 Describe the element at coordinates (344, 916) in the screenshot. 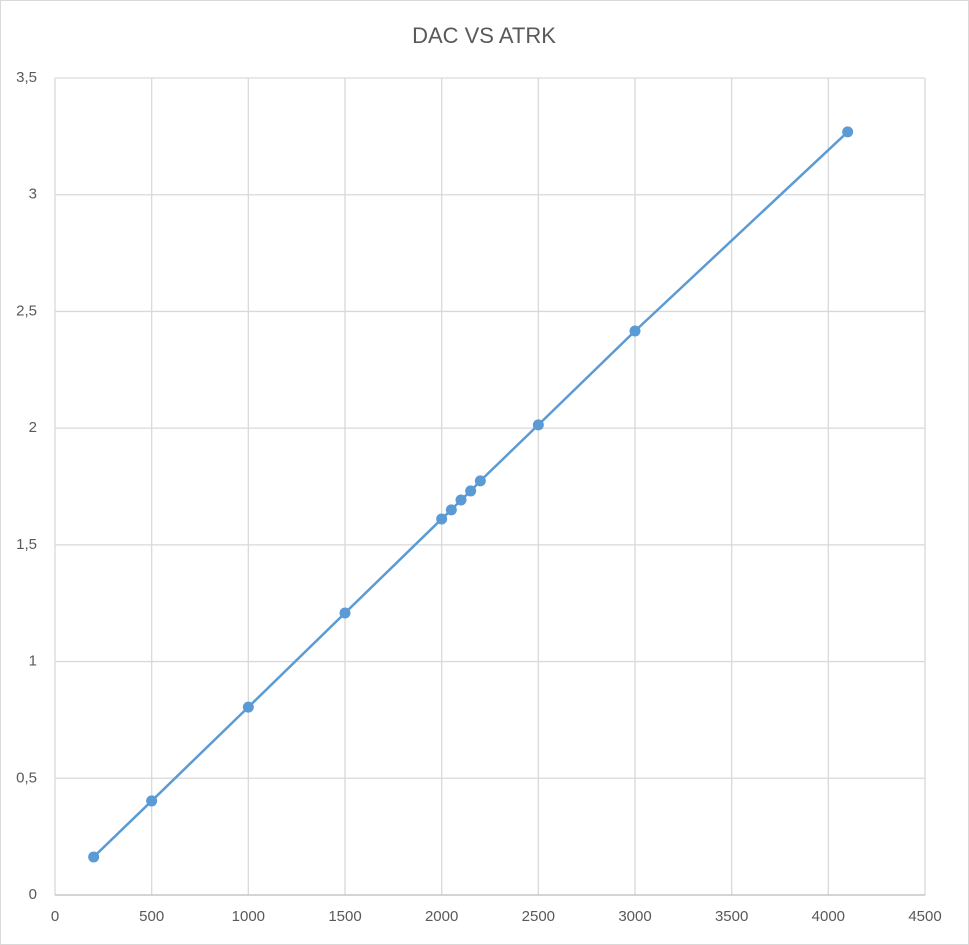

I see `x-tick-label: 1500` at that location.